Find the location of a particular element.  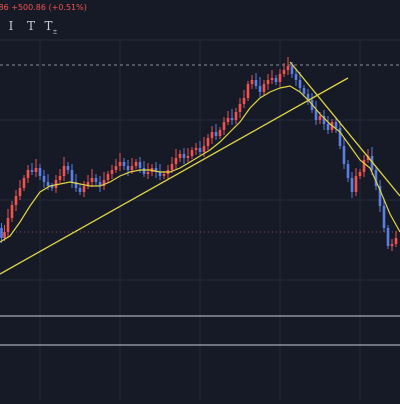

price-change-text: .86 +500.86 (+0.51%) is located at coordinates (43, 7).